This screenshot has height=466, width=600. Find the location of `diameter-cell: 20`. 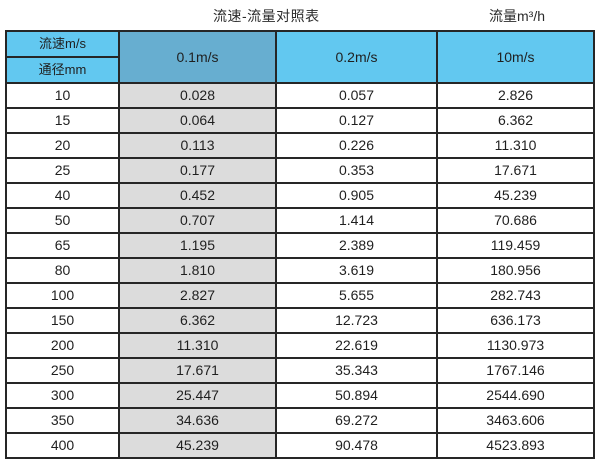

diameter-cell: 20 is located at coordinates (62, 145).